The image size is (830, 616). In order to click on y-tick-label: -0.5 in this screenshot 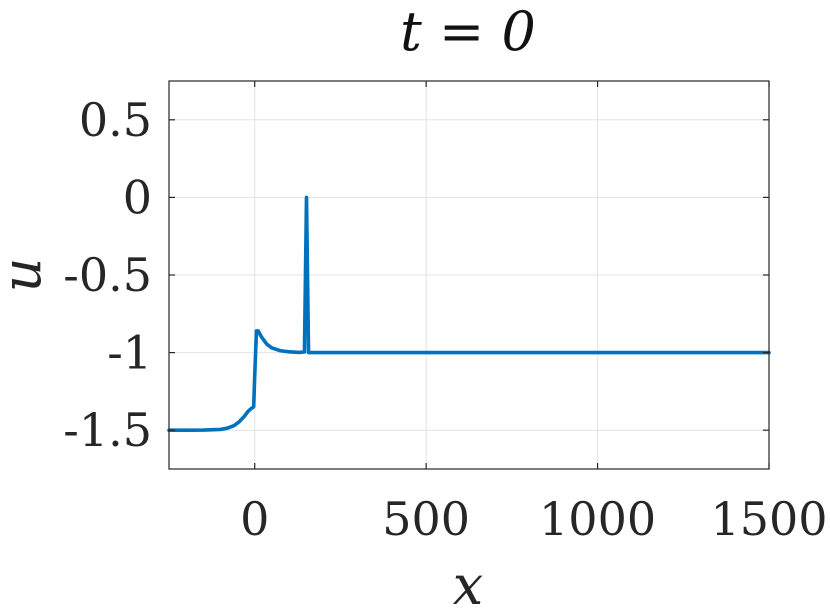, I will do `click(107, 275)`.